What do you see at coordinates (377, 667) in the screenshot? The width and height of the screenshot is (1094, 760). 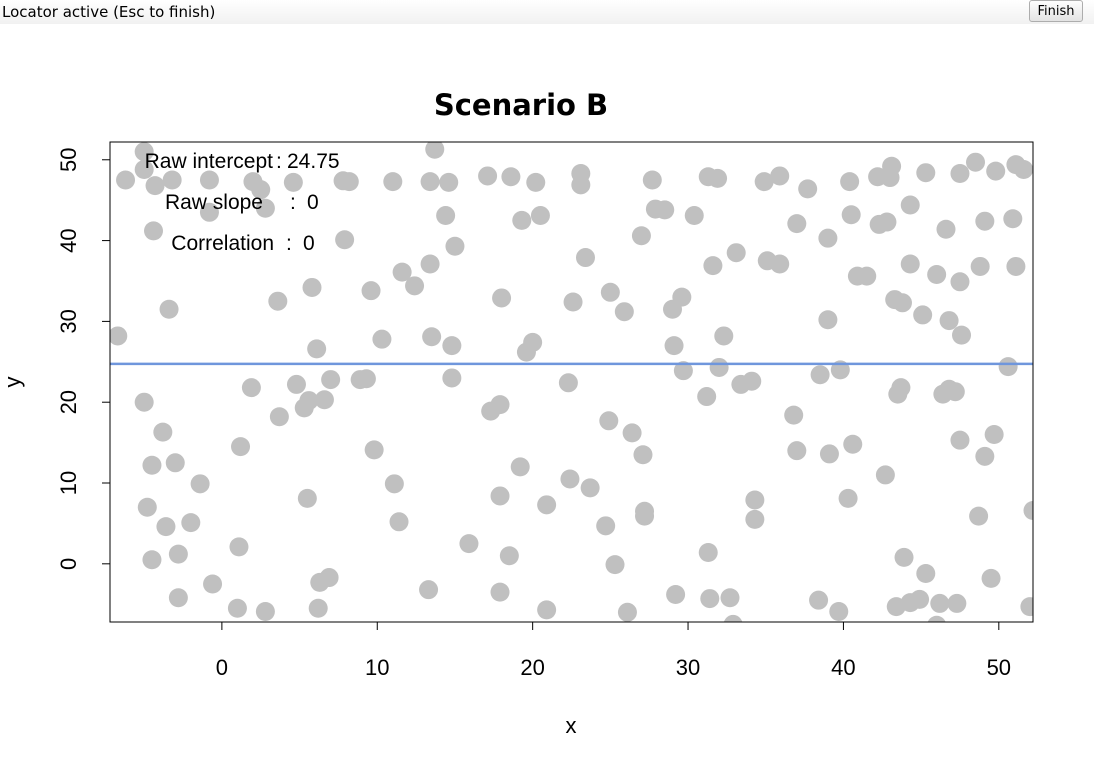 I see `x-tick-label: 10` at bounding box center [377, 667].